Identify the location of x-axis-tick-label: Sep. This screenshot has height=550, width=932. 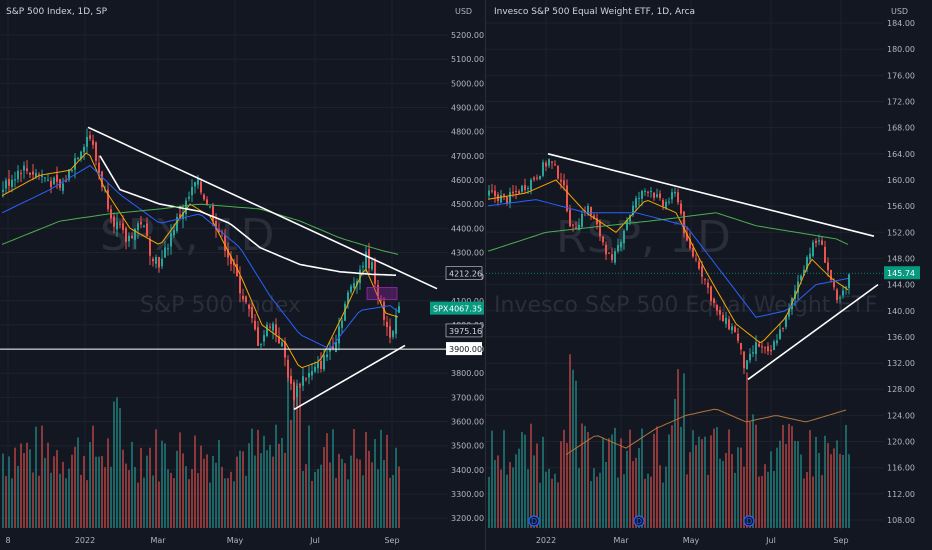
(391, 540).